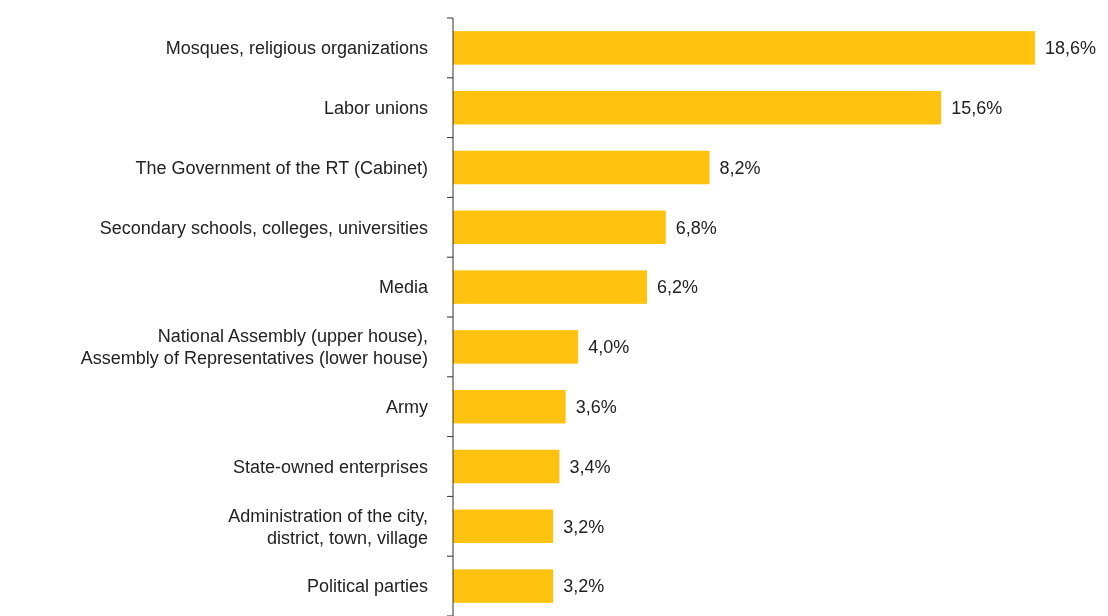 The height and width of the screenshot is (616, 1108). Describe the element at coordinates (375, 108) in the screenshot. I see `y-tick-label: Labor unions` at that location.